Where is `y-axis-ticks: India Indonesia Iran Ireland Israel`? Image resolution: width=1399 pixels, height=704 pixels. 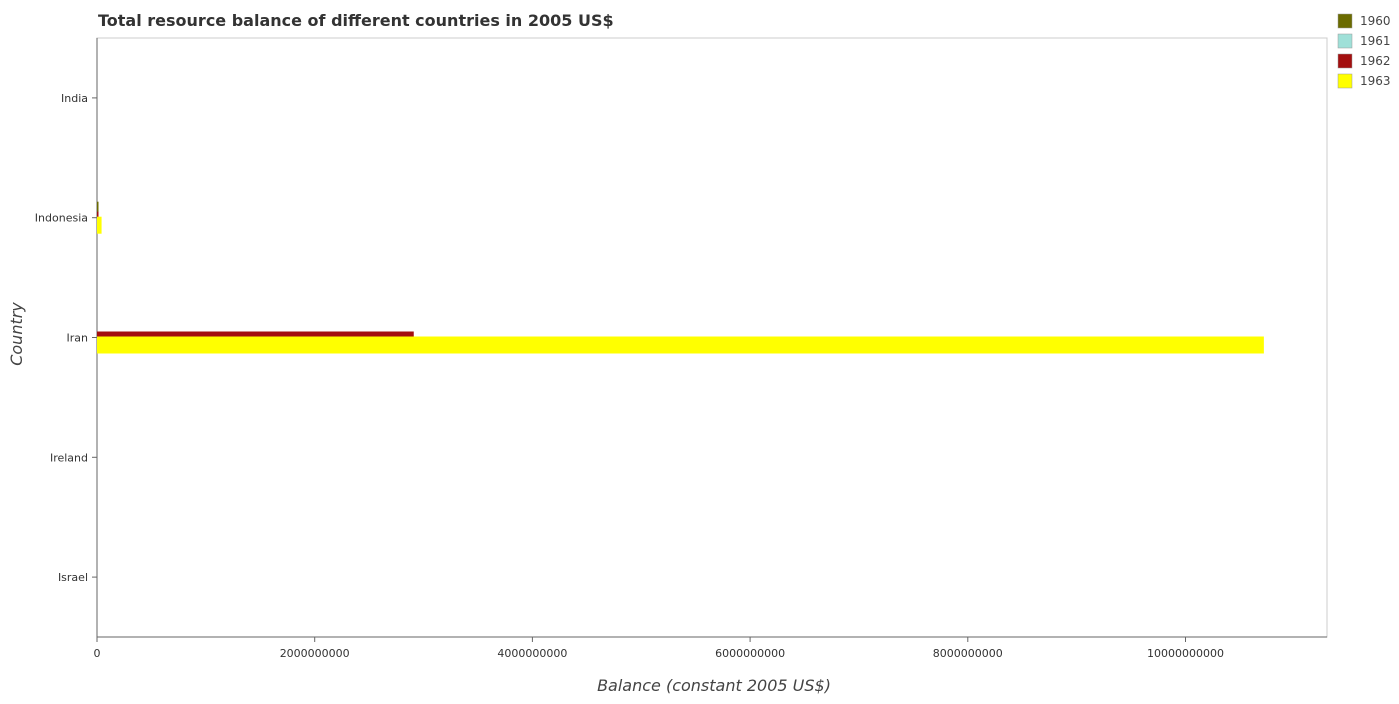 y-axis-ticks: India Indonesia Iran Ireland Israel is located at coordinates (66, 338).